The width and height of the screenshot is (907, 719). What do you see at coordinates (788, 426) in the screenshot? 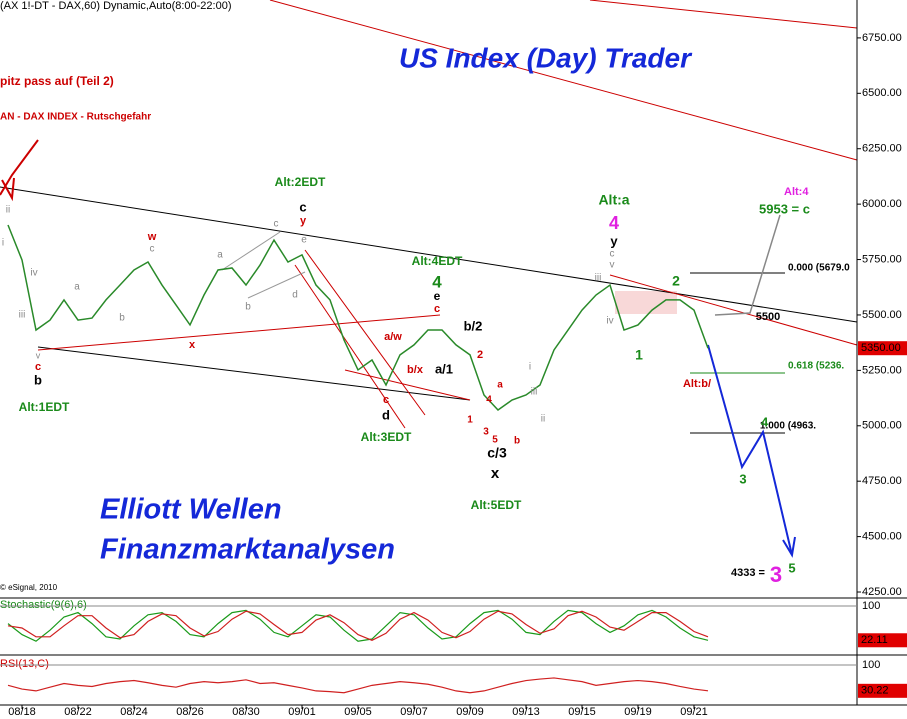
I see `annotation: 1.000 (4963.` at bounding box center [788, 426].